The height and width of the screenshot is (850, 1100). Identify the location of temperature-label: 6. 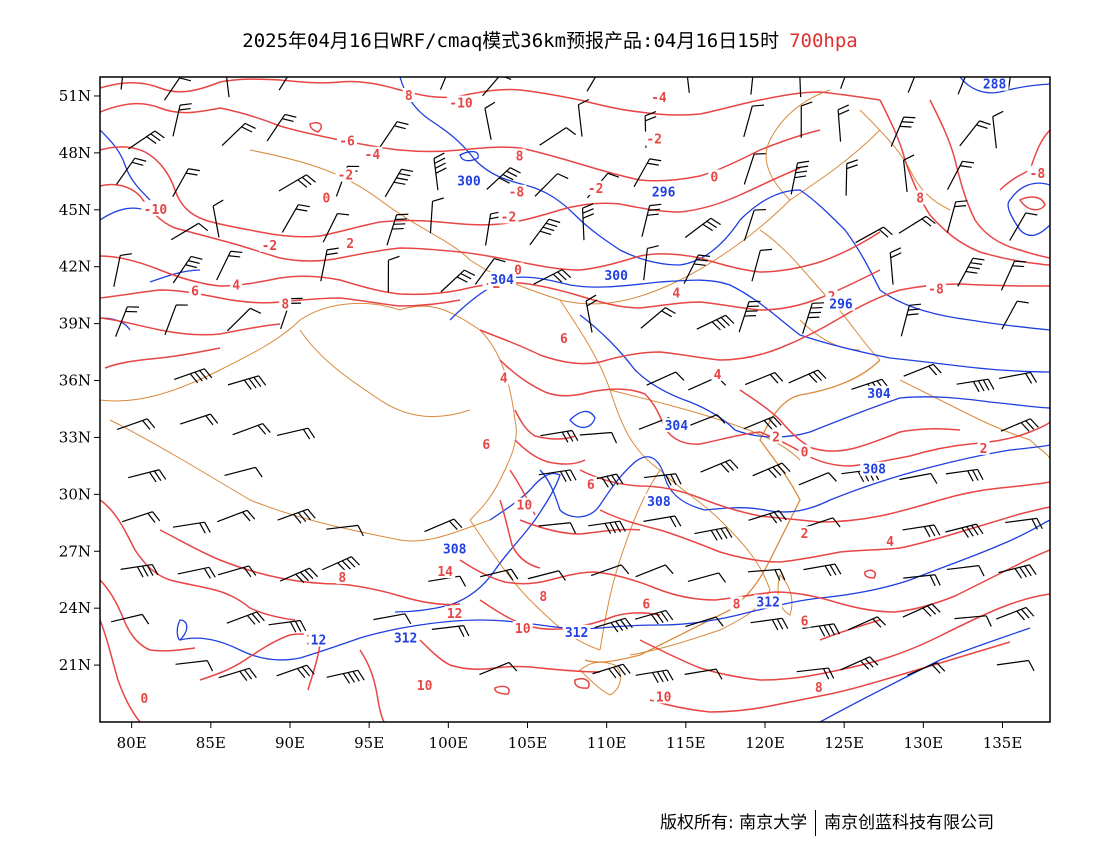
(564, 339).